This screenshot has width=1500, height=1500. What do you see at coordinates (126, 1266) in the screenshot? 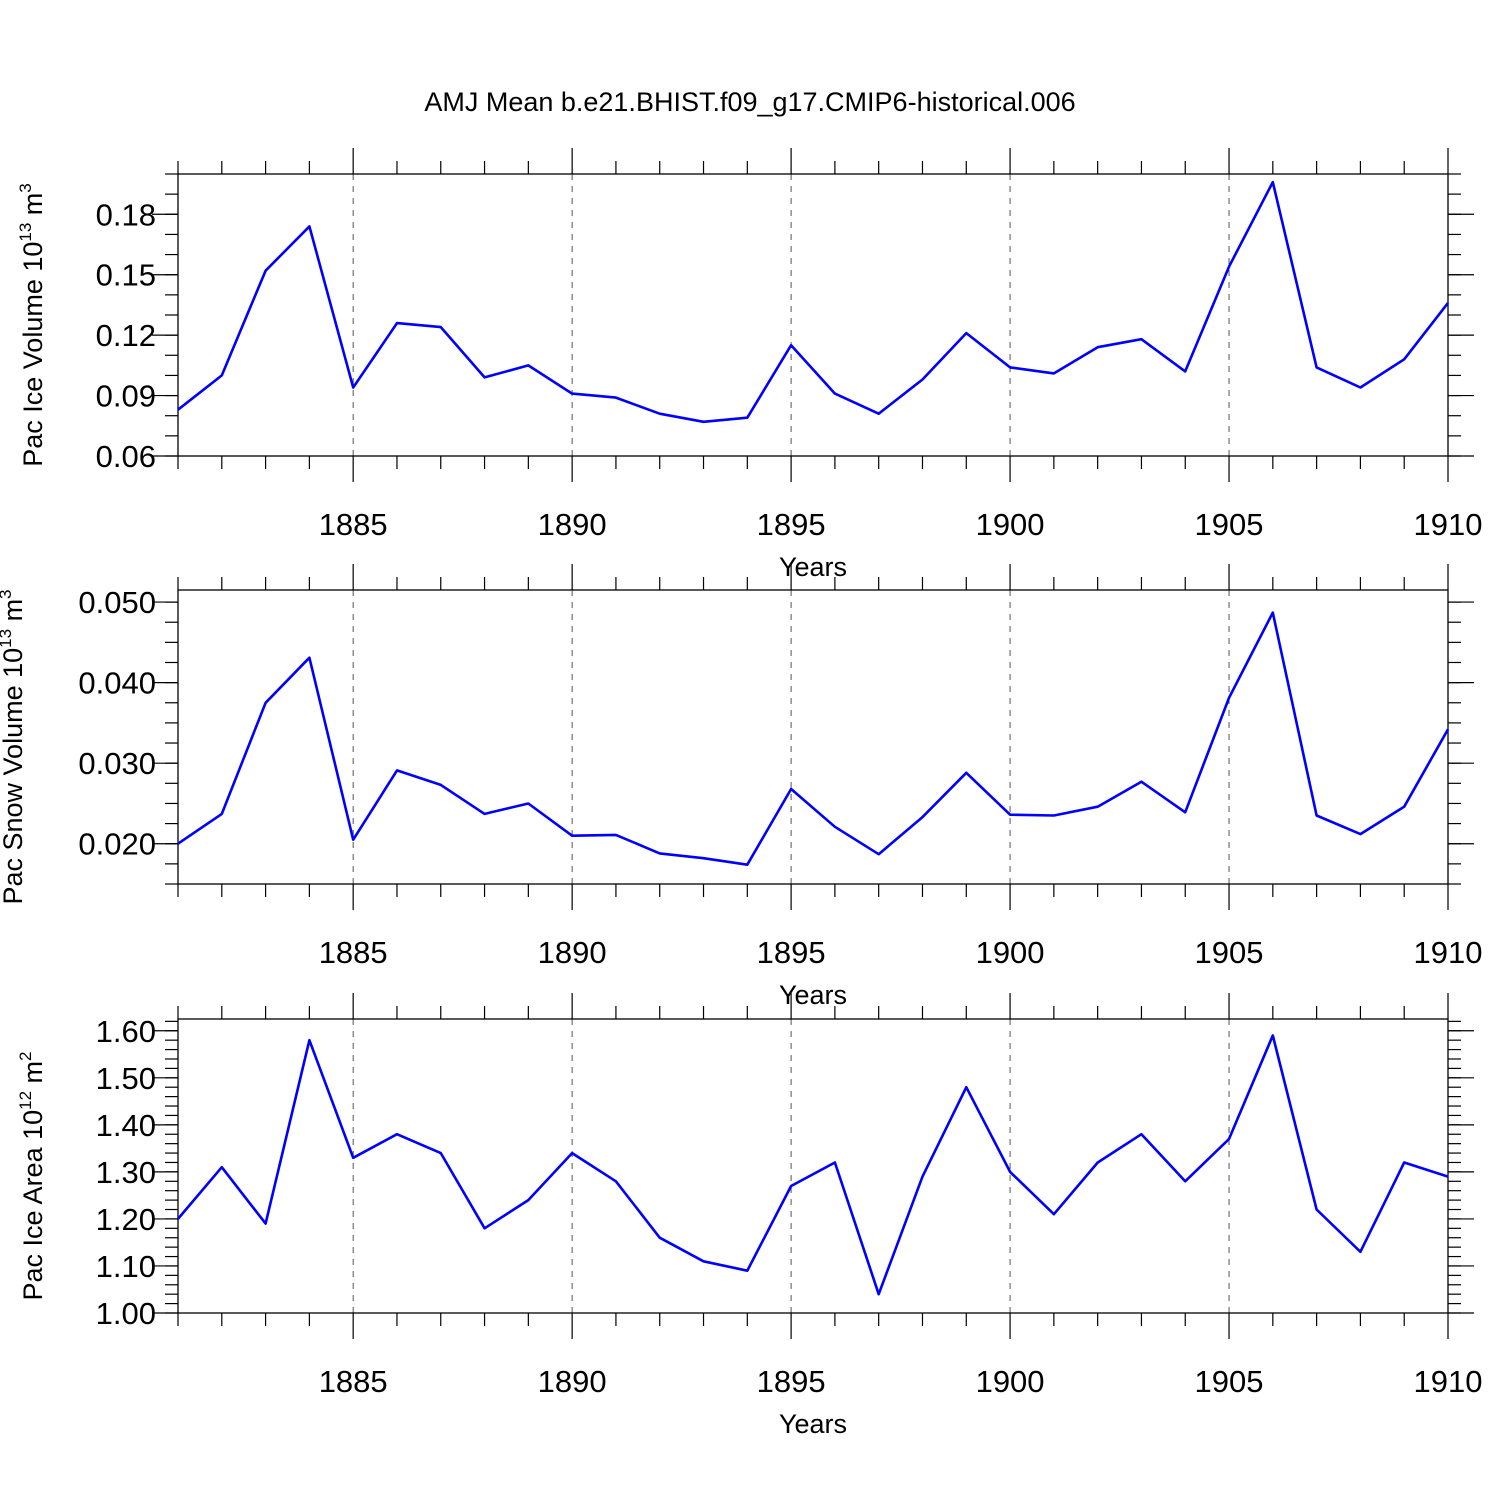
I see `y-tick-label: 1.10` at bounding box center [126, 1266].